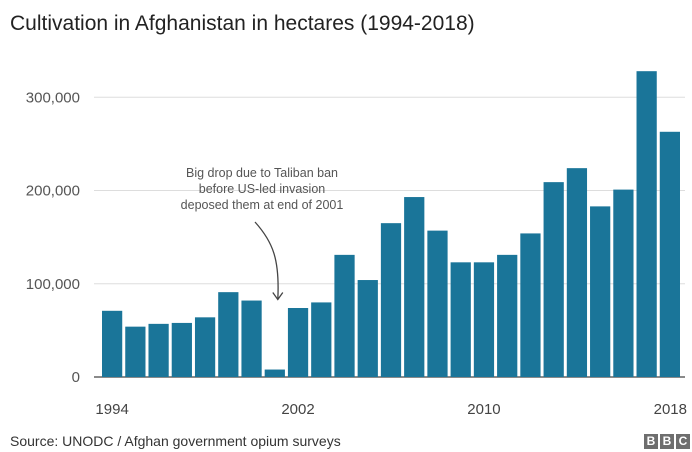 The width and height of the screenshot is (692, 452). I want to click on bar-2016, so click(623, 283).